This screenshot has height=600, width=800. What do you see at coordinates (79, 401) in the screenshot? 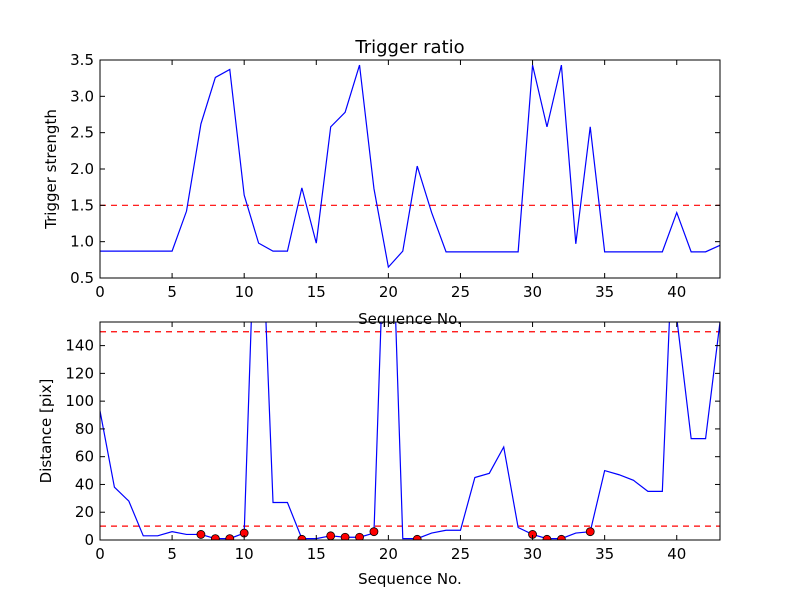
I see `y-tick-label: 100` at bounding box center [79, 401].